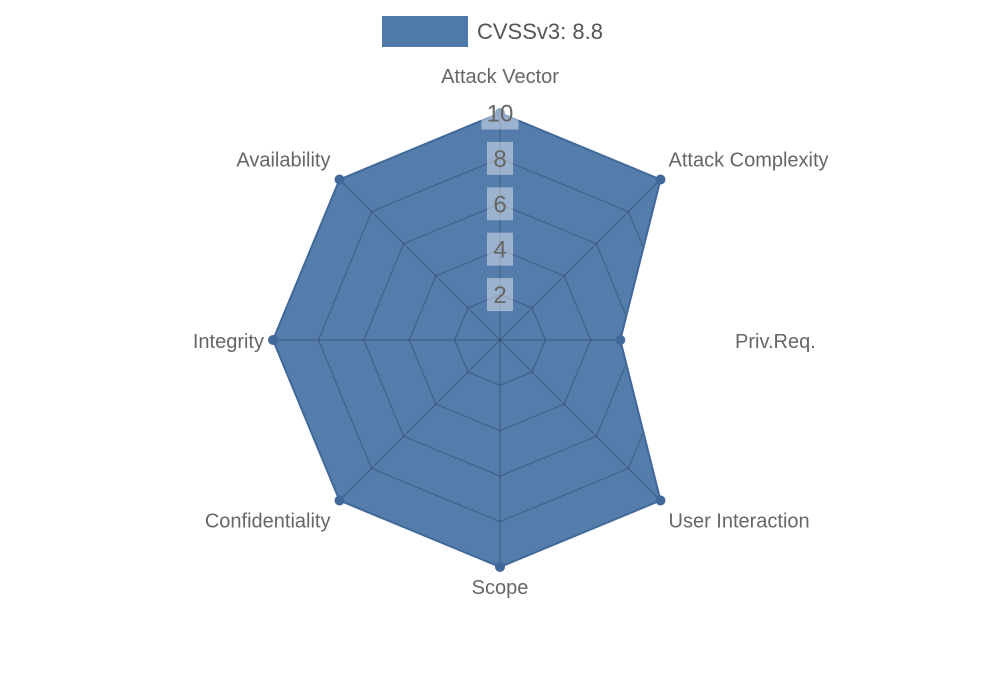  Describe the element at coordinates (500, 77) in the screenshot. I see `axis-label-attack-vector: Attack Vector` at that location.